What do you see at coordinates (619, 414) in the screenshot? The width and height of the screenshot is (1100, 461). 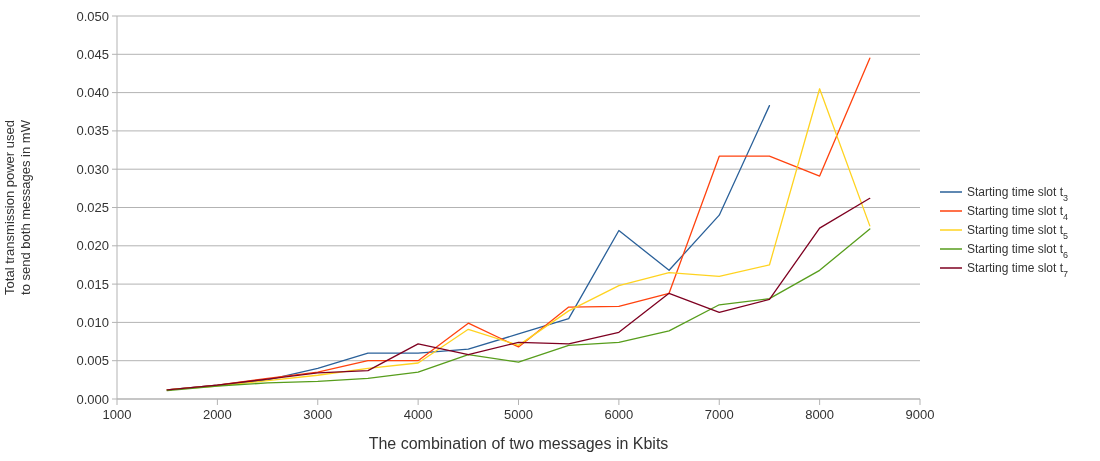 I see `x-tick-label: 6000` at bounding box center [619, 414].